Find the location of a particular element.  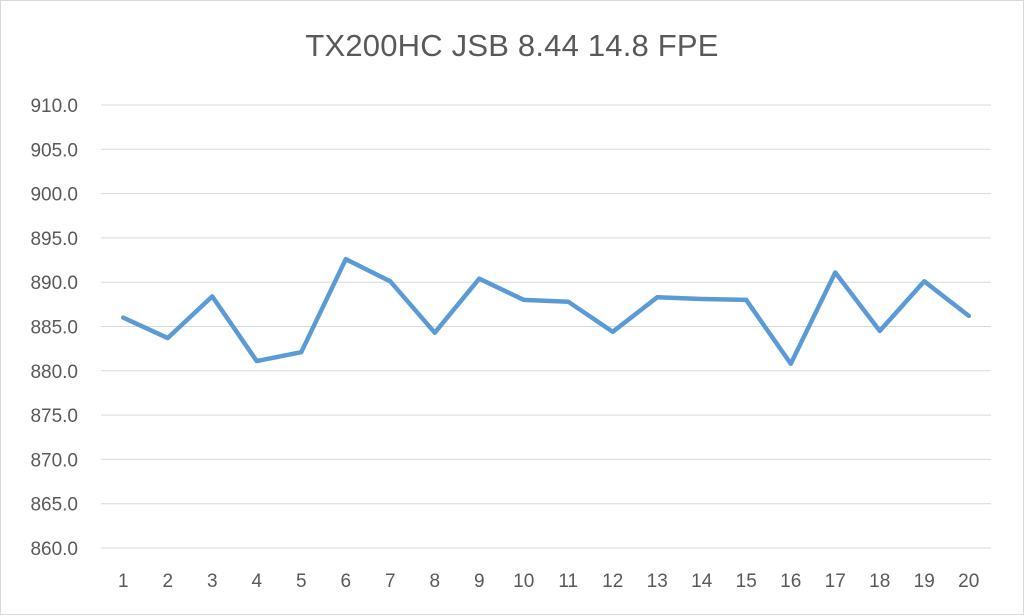

x-tick-label: 19 is located at coordinates (924, 581).